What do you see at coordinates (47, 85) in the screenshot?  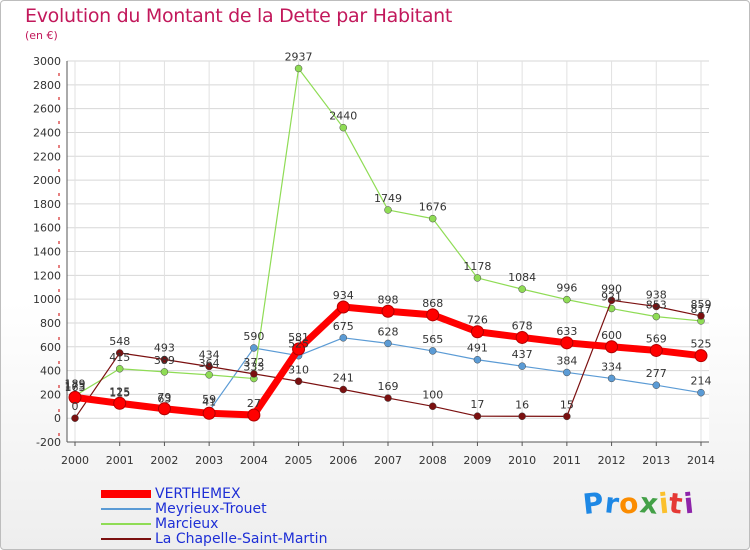 I see `y-tick-label: 2800` at bounding box center [47, 85].